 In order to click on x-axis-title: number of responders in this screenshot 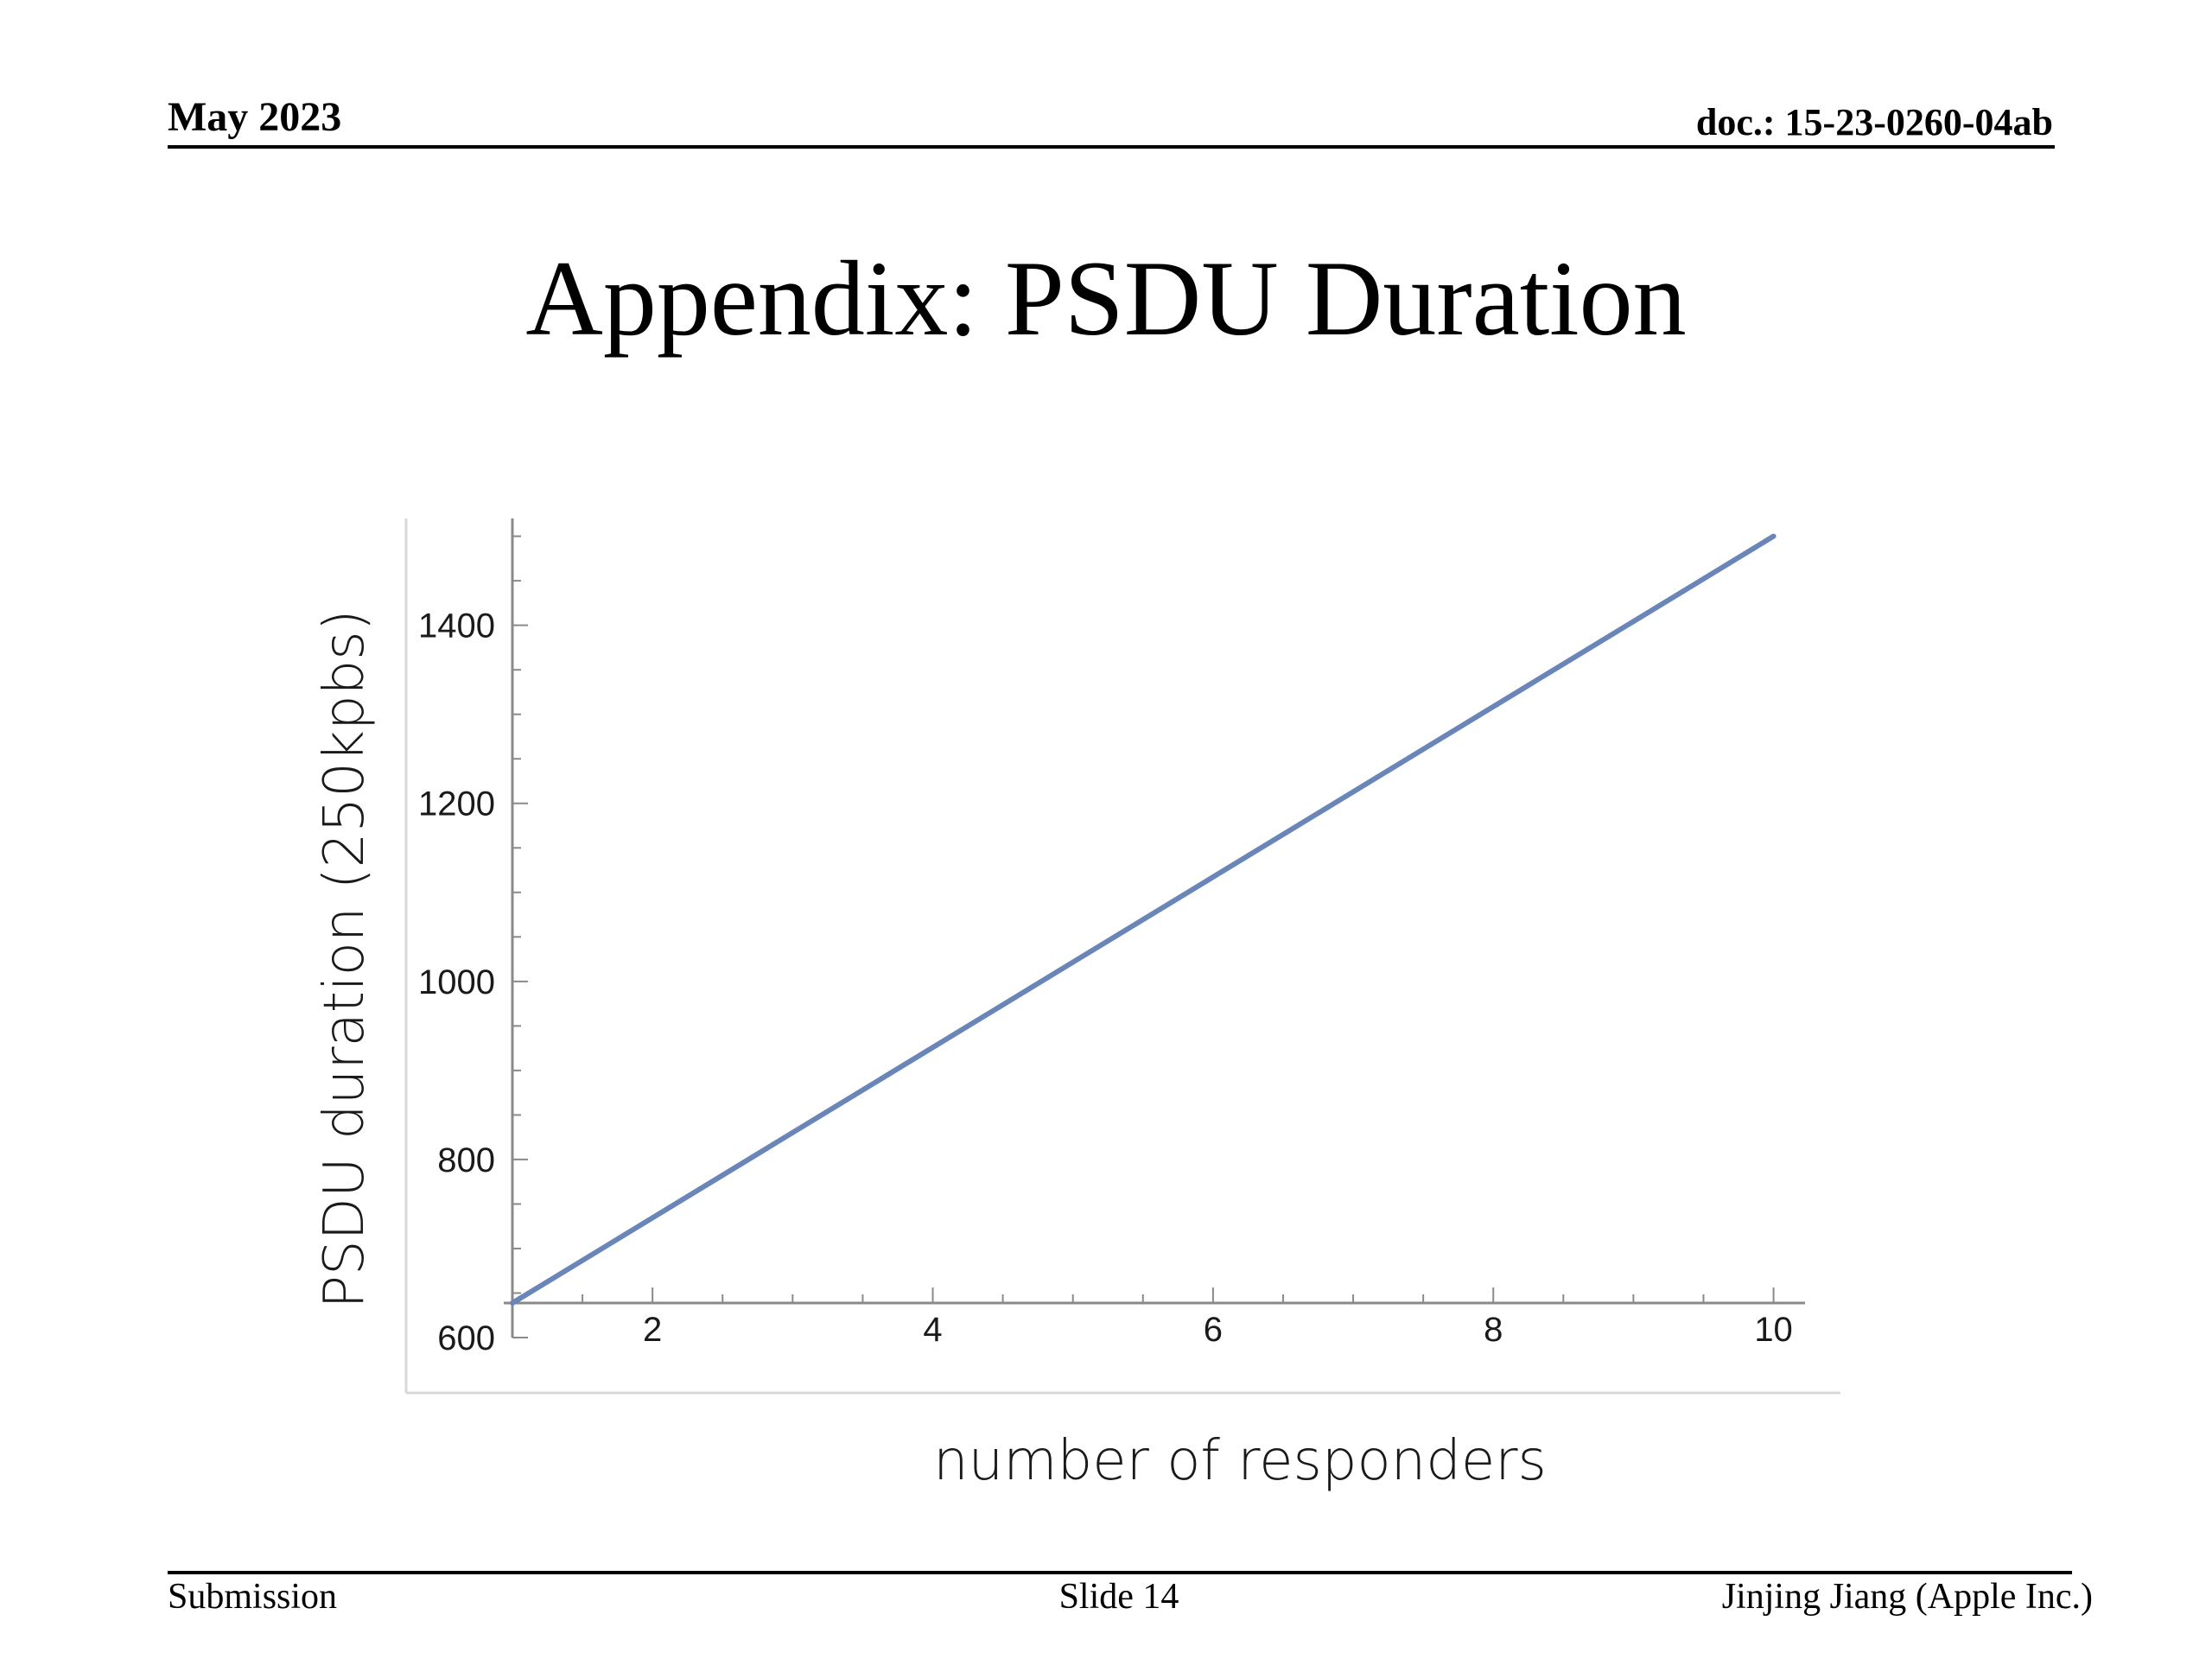, I will do `click(1240, 1461)`.